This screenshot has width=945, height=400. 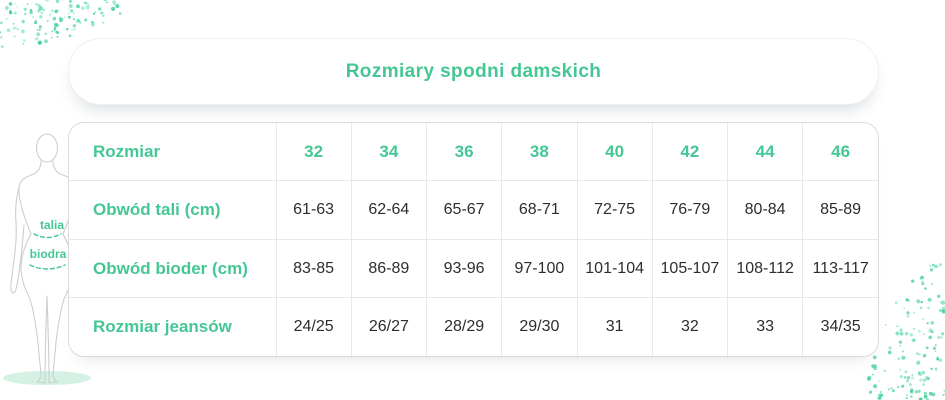 I want to click on value-cell: 93-96, so click(x=464, y=269).